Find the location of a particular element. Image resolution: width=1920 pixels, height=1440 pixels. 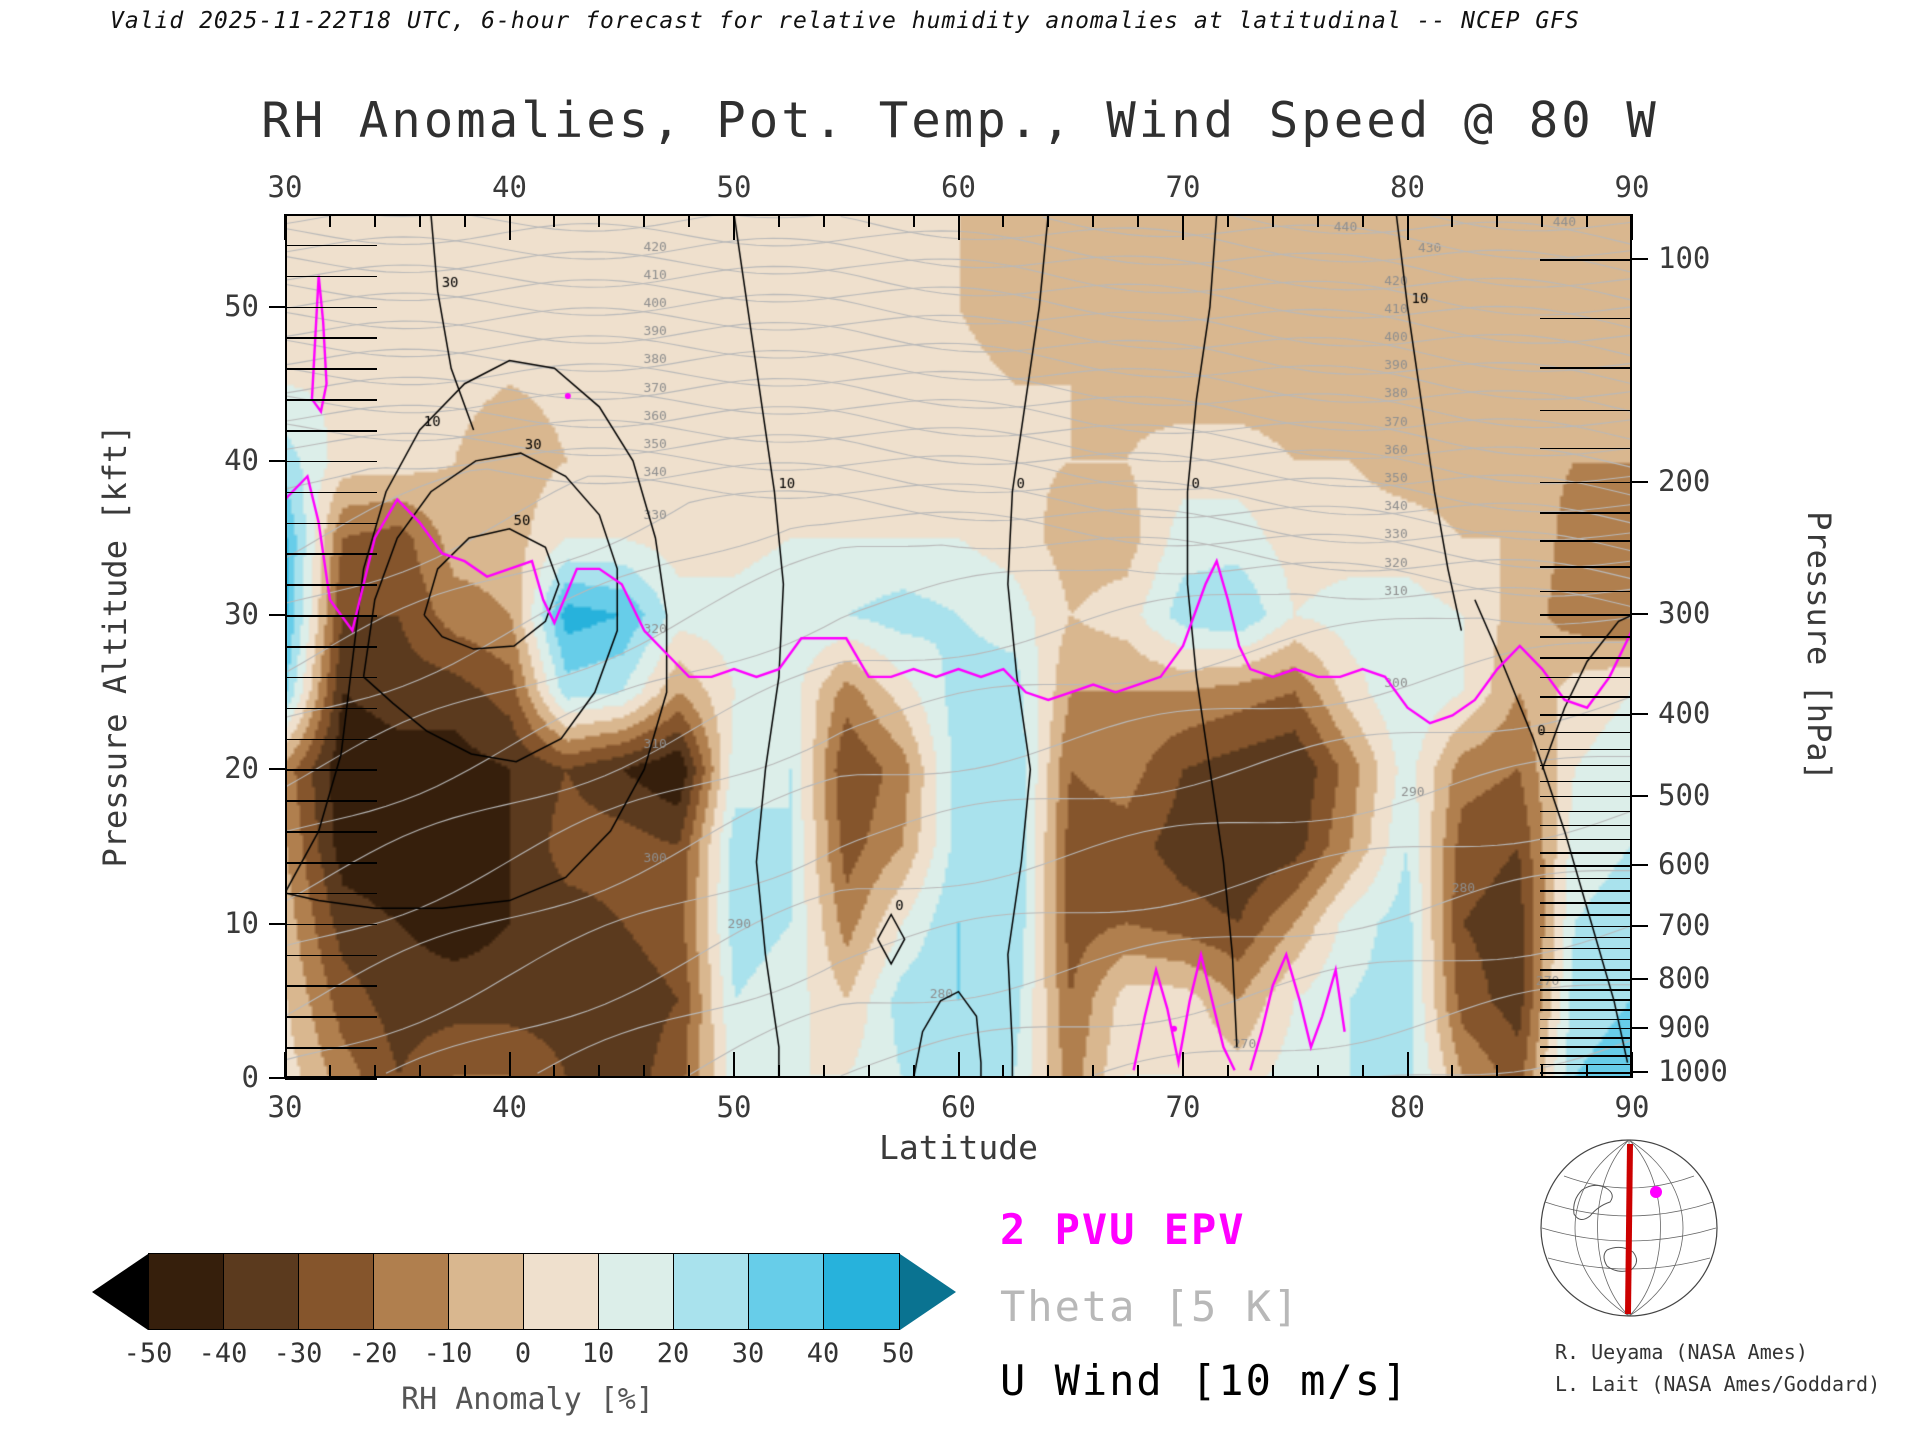

y-axis-label-right: Pressure [hPa] is located at coordinates (1819, 646).